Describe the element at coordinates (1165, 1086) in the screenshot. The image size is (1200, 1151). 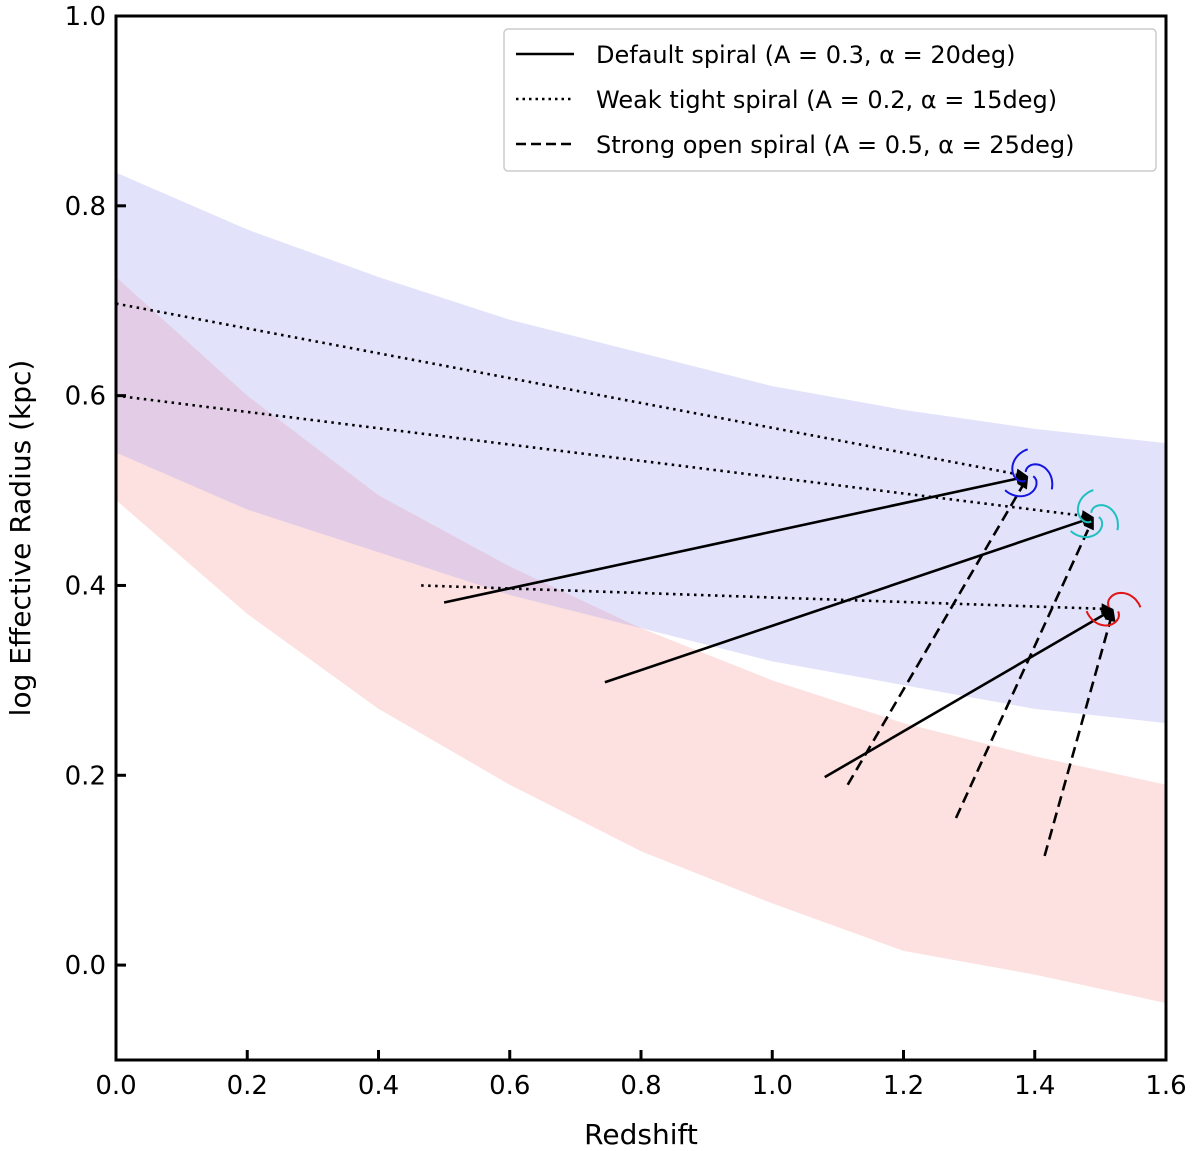
I see `x-tick-label: 1.6` at that location.